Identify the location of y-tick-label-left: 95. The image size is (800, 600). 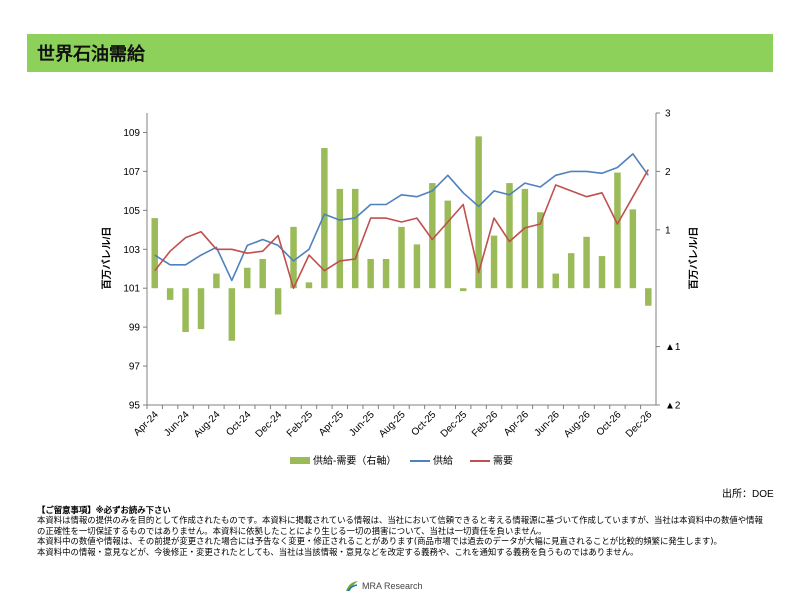
(135, 406).